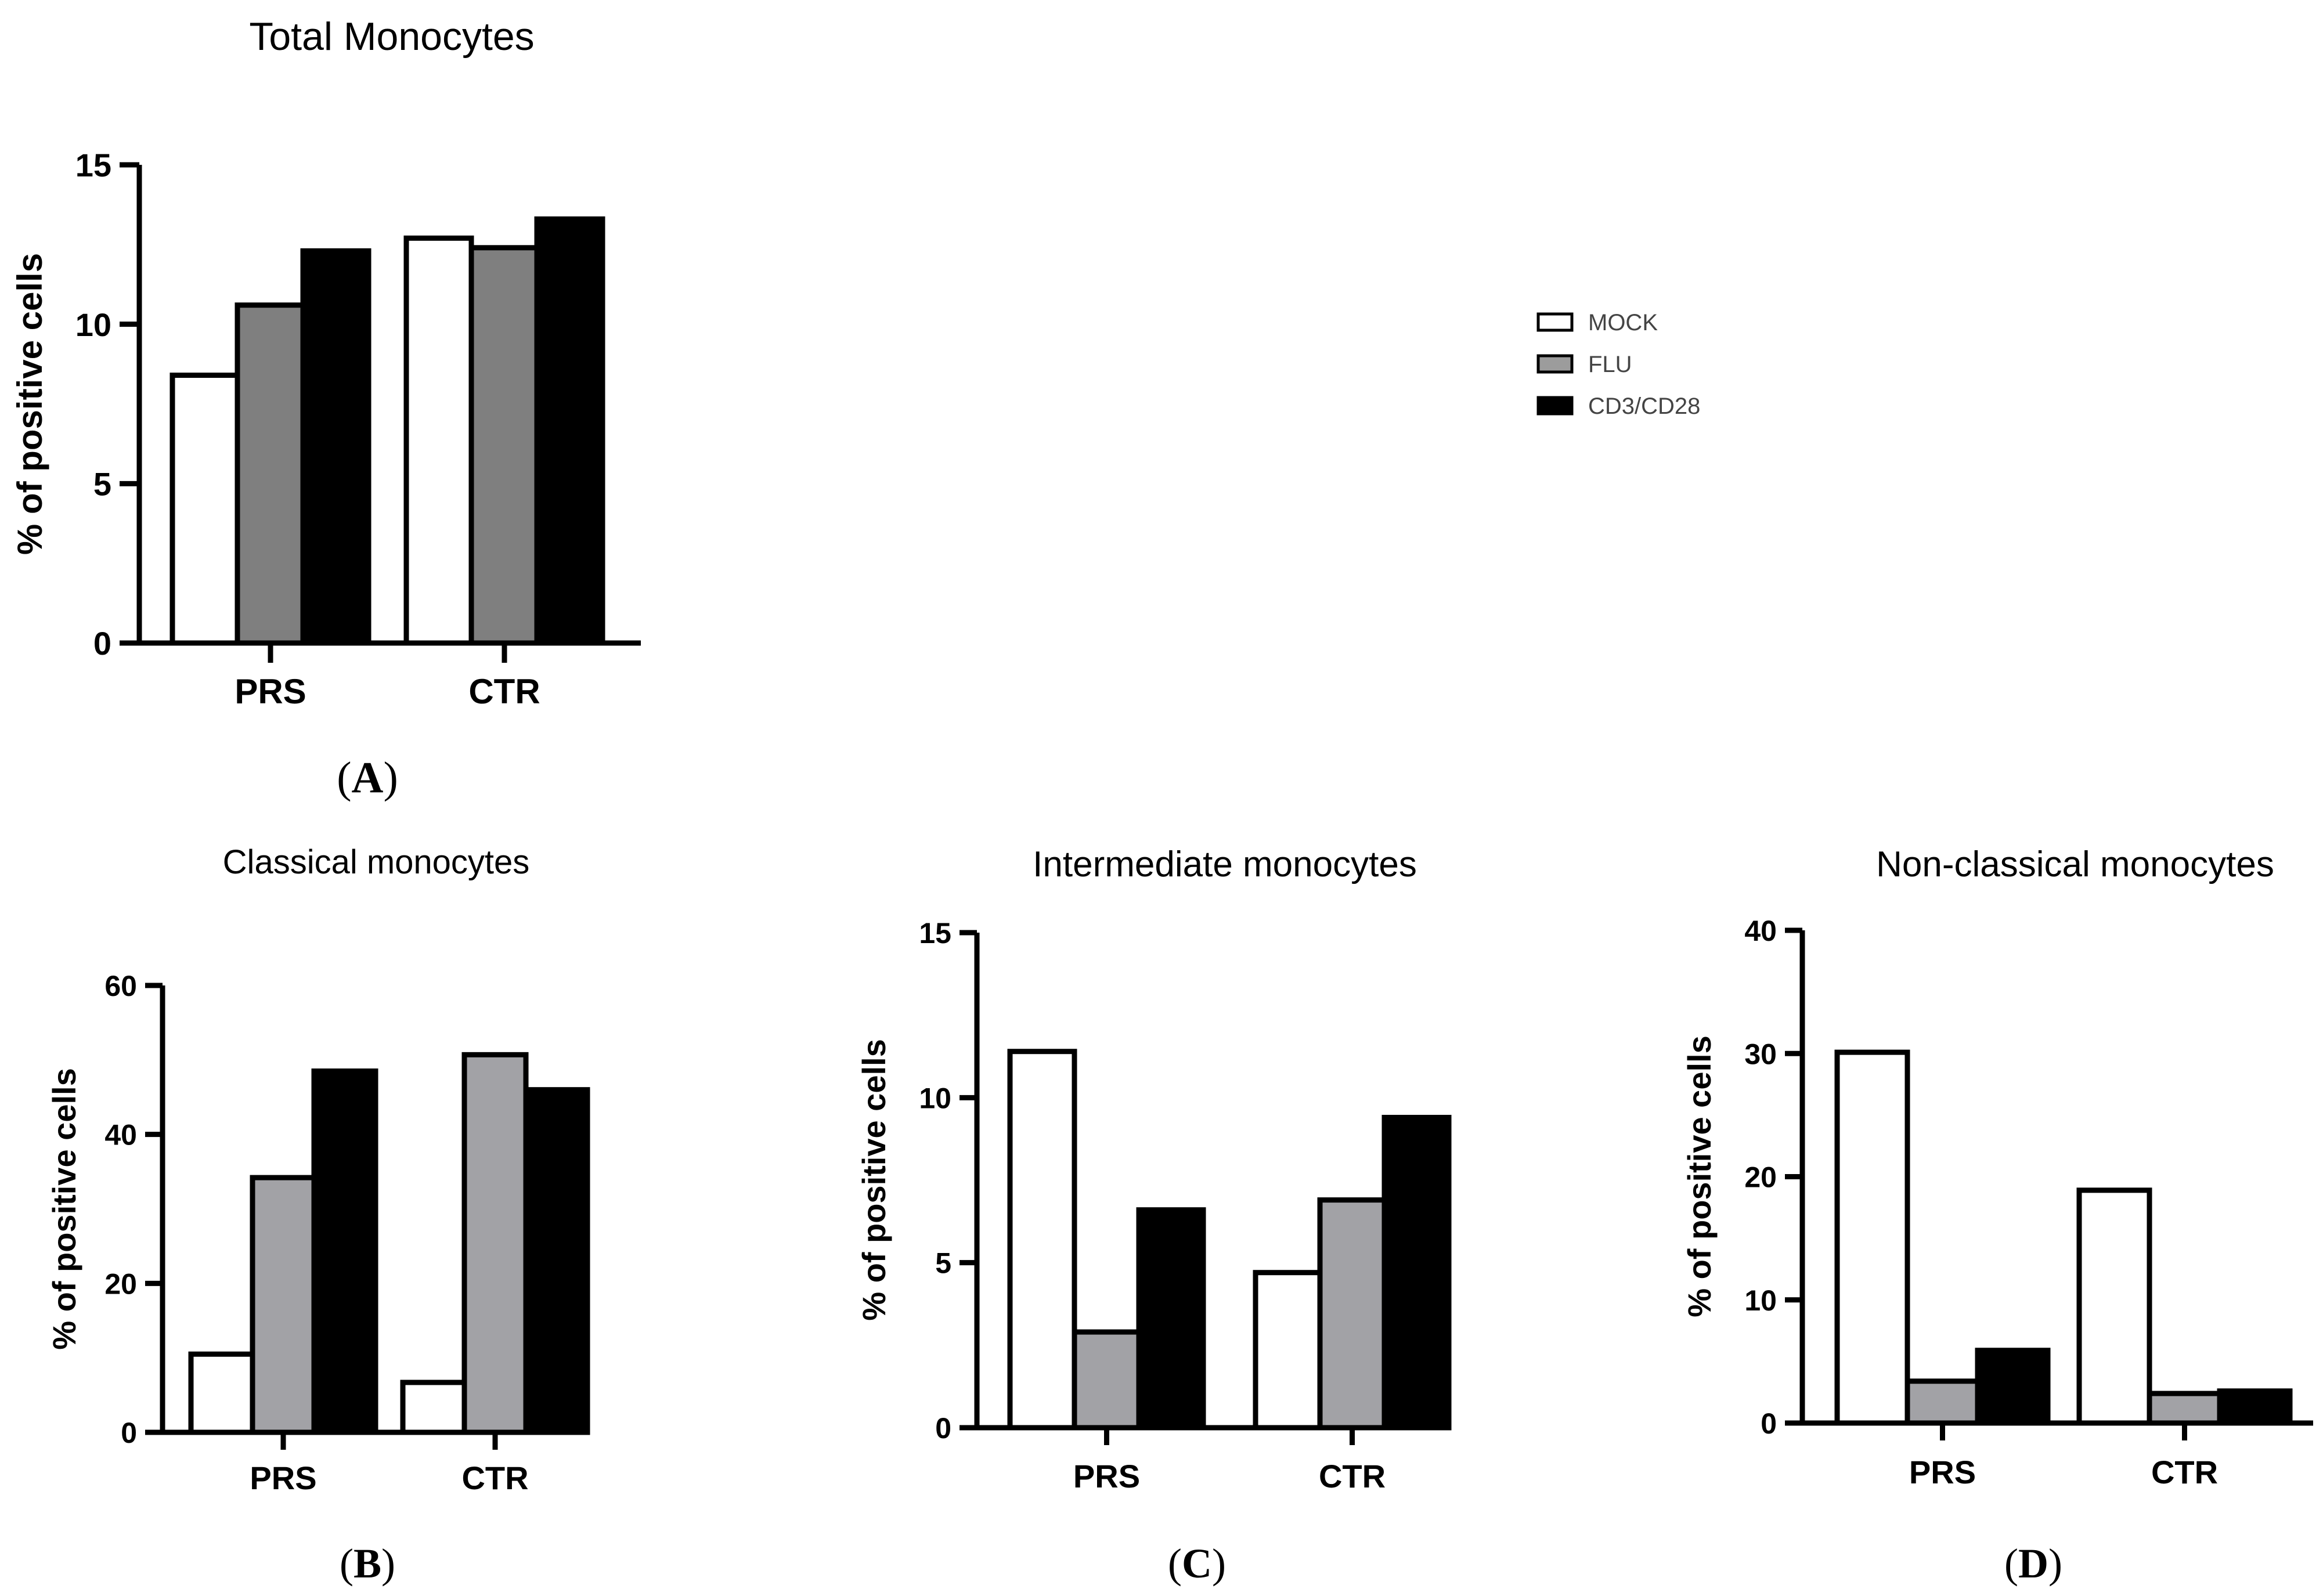  What do you see at coordinates (2033, 1564) in the screenshot?
I see `panel-label: (D)` at bounding box center [2033, 1564].